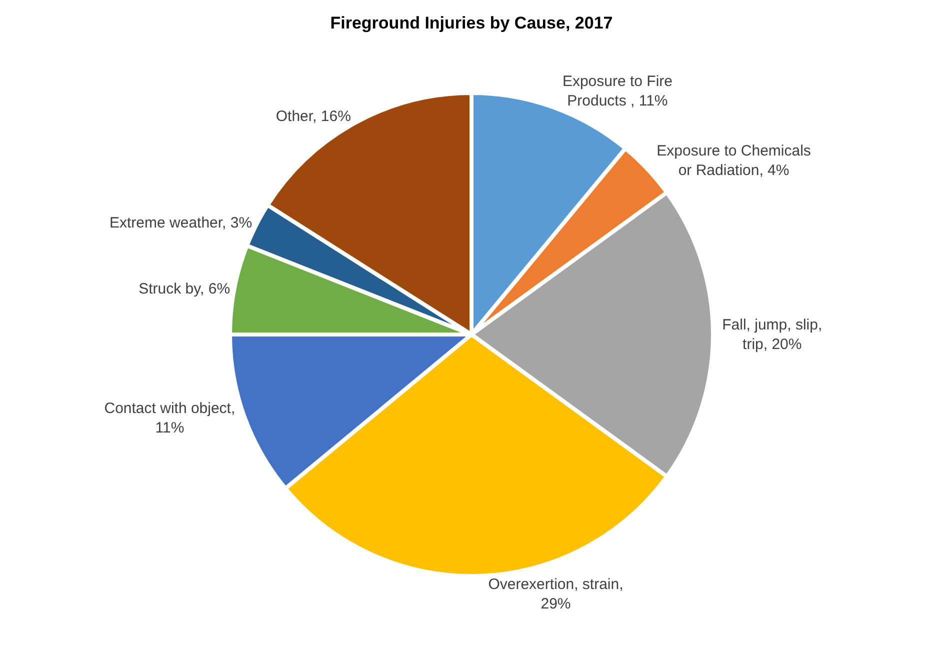 Image resolution: width=943 pixels, height=669 pixels. Describe the element at coordinates (170, 418) in the screenshot. I see `slice-label: Contact with object, 11%` at that location.